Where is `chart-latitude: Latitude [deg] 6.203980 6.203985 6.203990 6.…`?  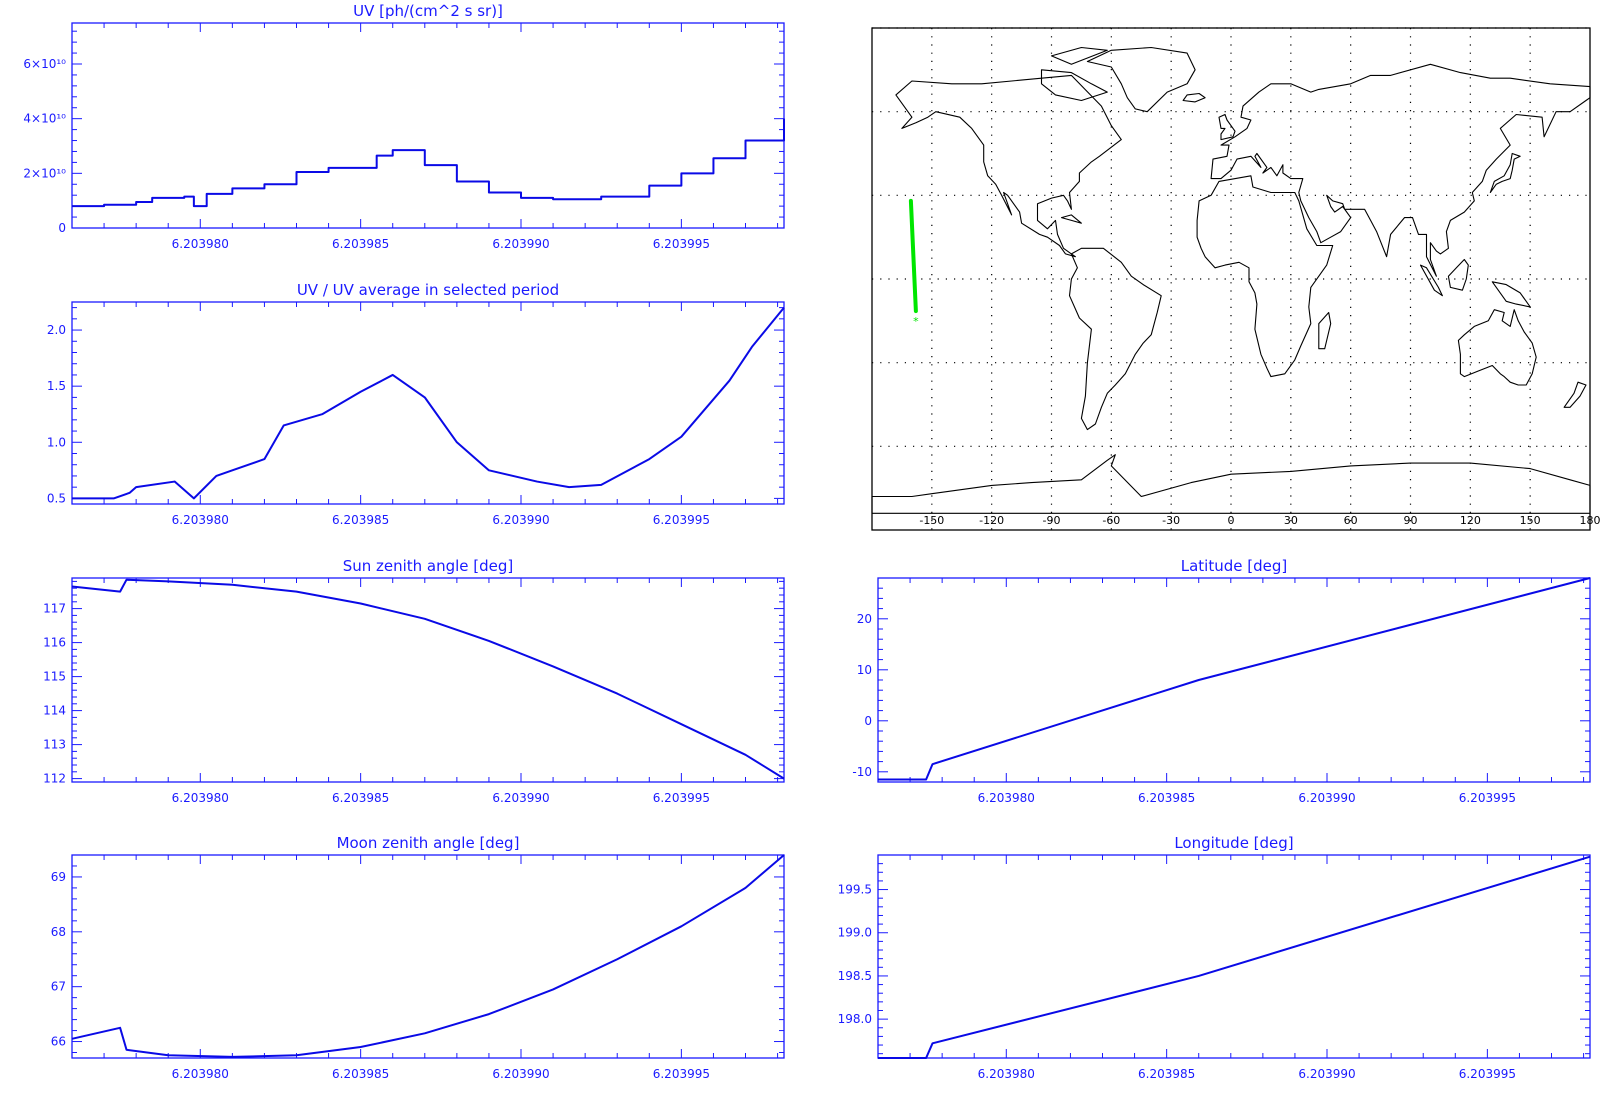 chart-latitude: Latitude [deg] 6.203980 6.203985 6.203990 6.… is located at coordinates (1221, 681).